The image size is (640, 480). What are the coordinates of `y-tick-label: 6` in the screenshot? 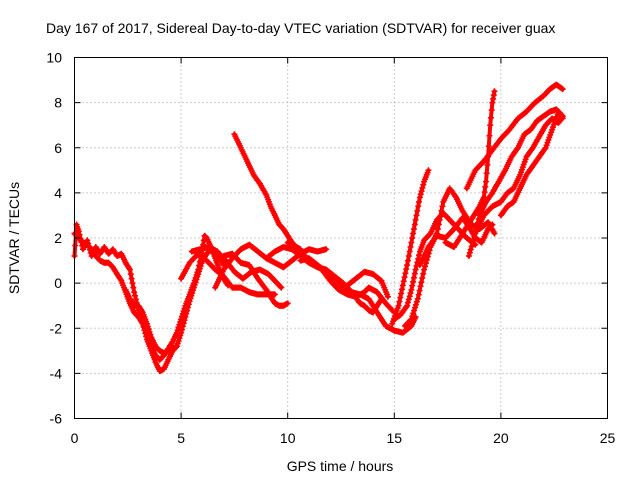 It's located at (58, 148).